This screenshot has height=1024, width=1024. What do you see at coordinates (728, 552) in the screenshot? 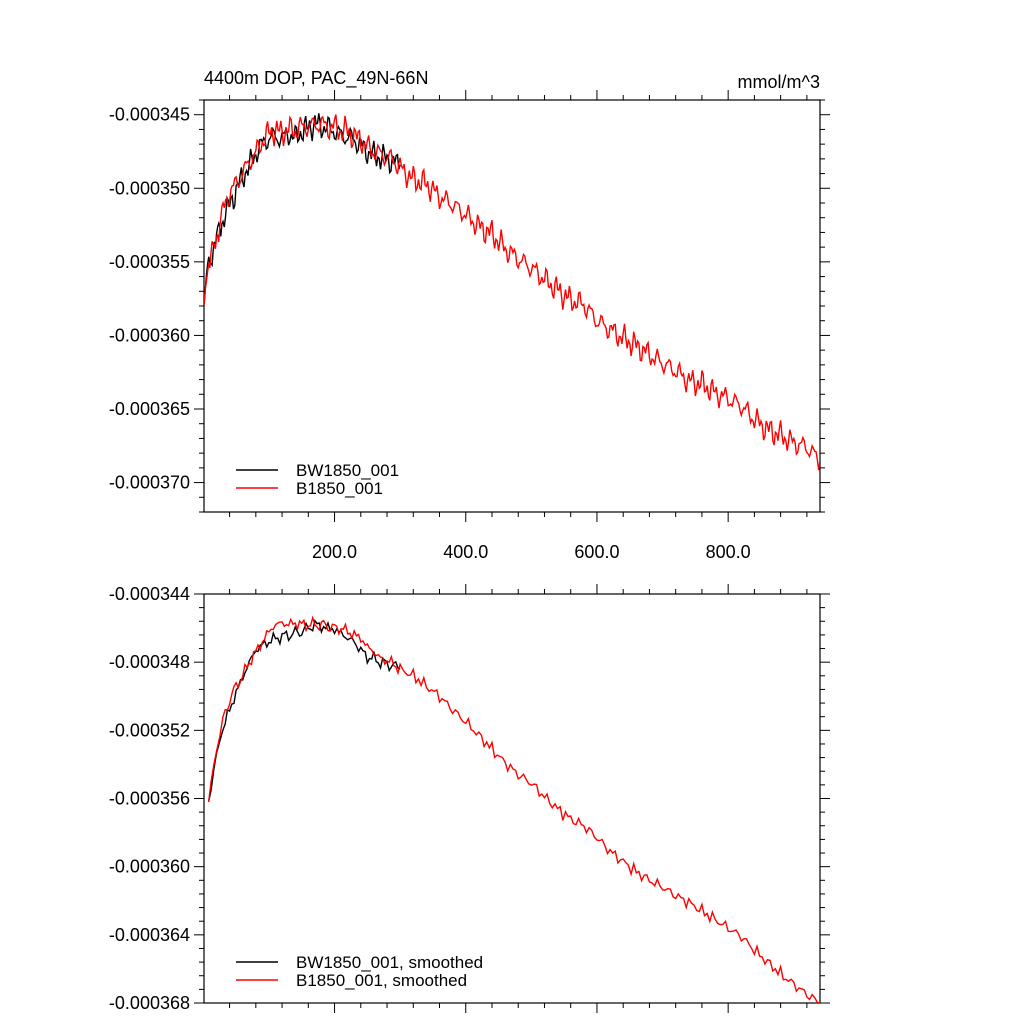
I see `x-tick-label: 800.0` at bounding box center [728, 552].